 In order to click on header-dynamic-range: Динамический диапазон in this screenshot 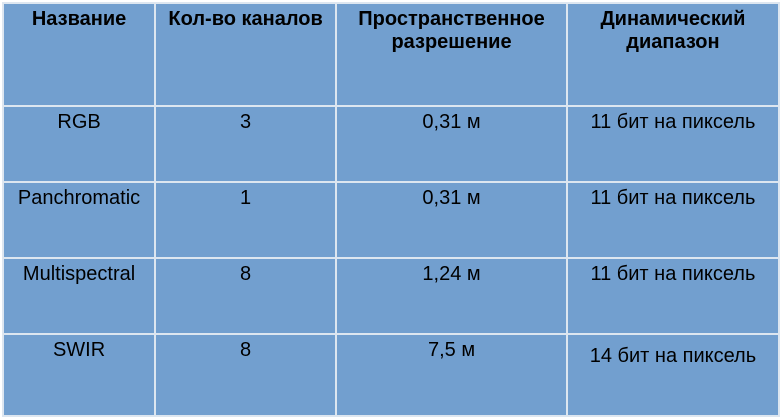, I will do `click(672, 54)`.